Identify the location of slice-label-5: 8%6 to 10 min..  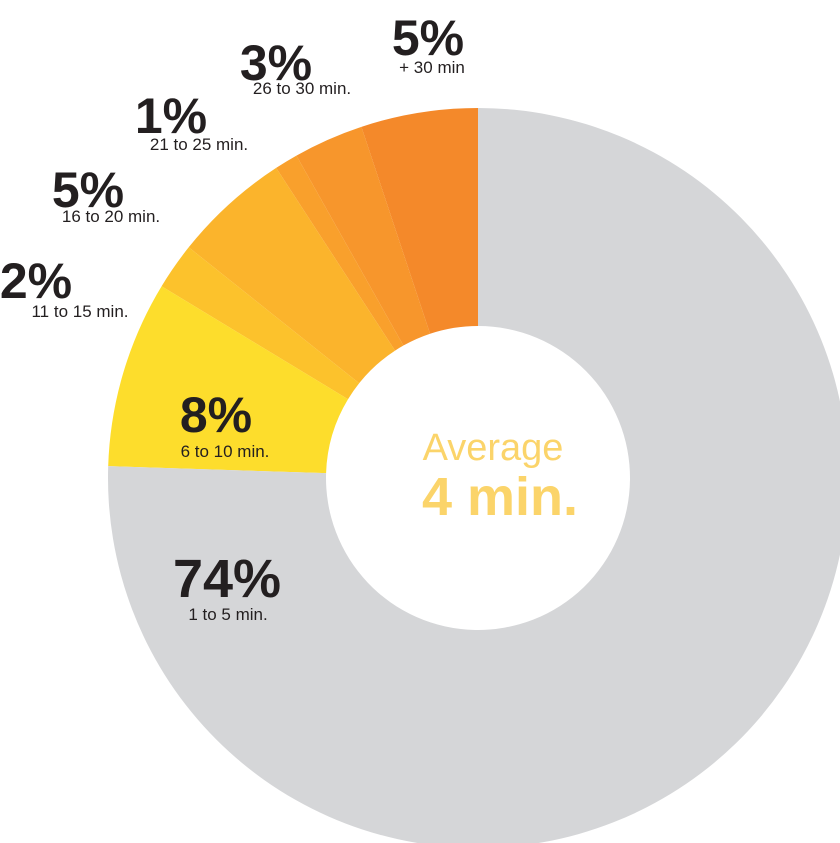
(225, 424).